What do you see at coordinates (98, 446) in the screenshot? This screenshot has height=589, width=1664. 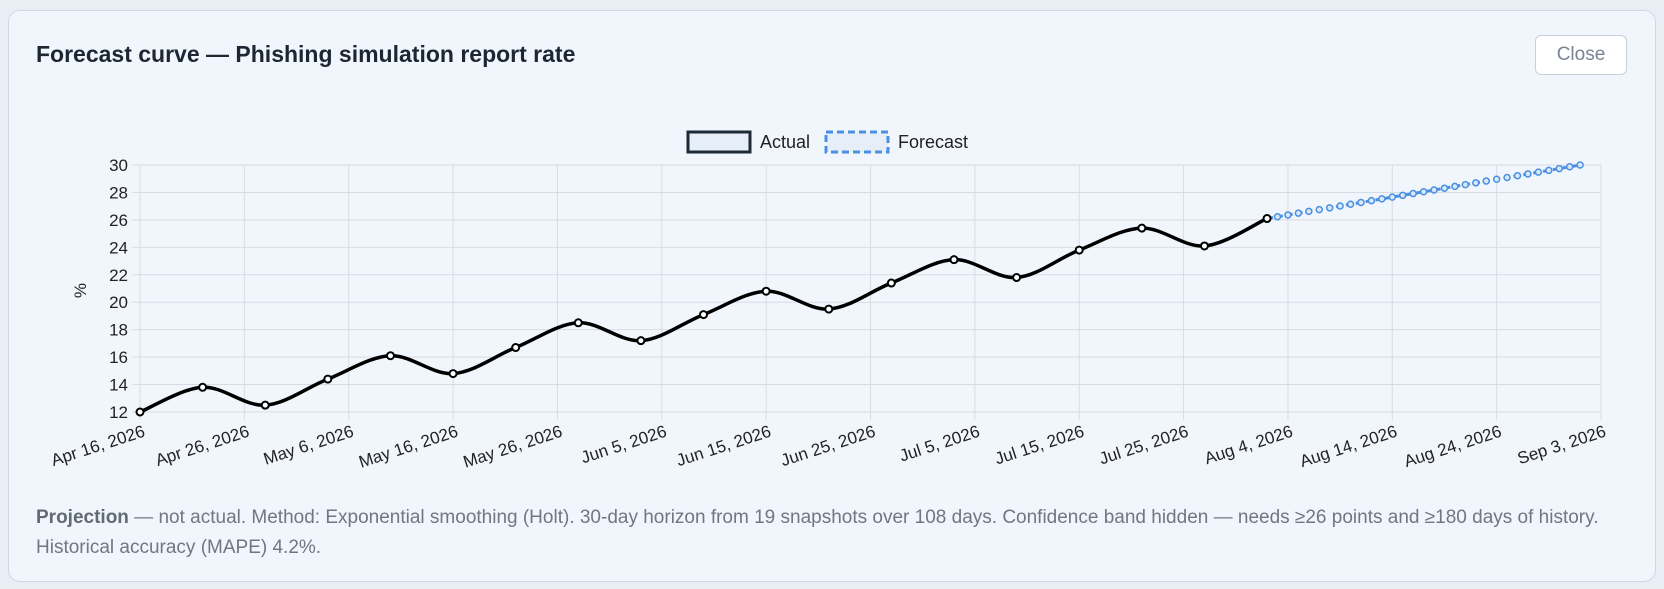 I see `x-tick-label: Apr 16, 2026` at bounding box center [98, 446].